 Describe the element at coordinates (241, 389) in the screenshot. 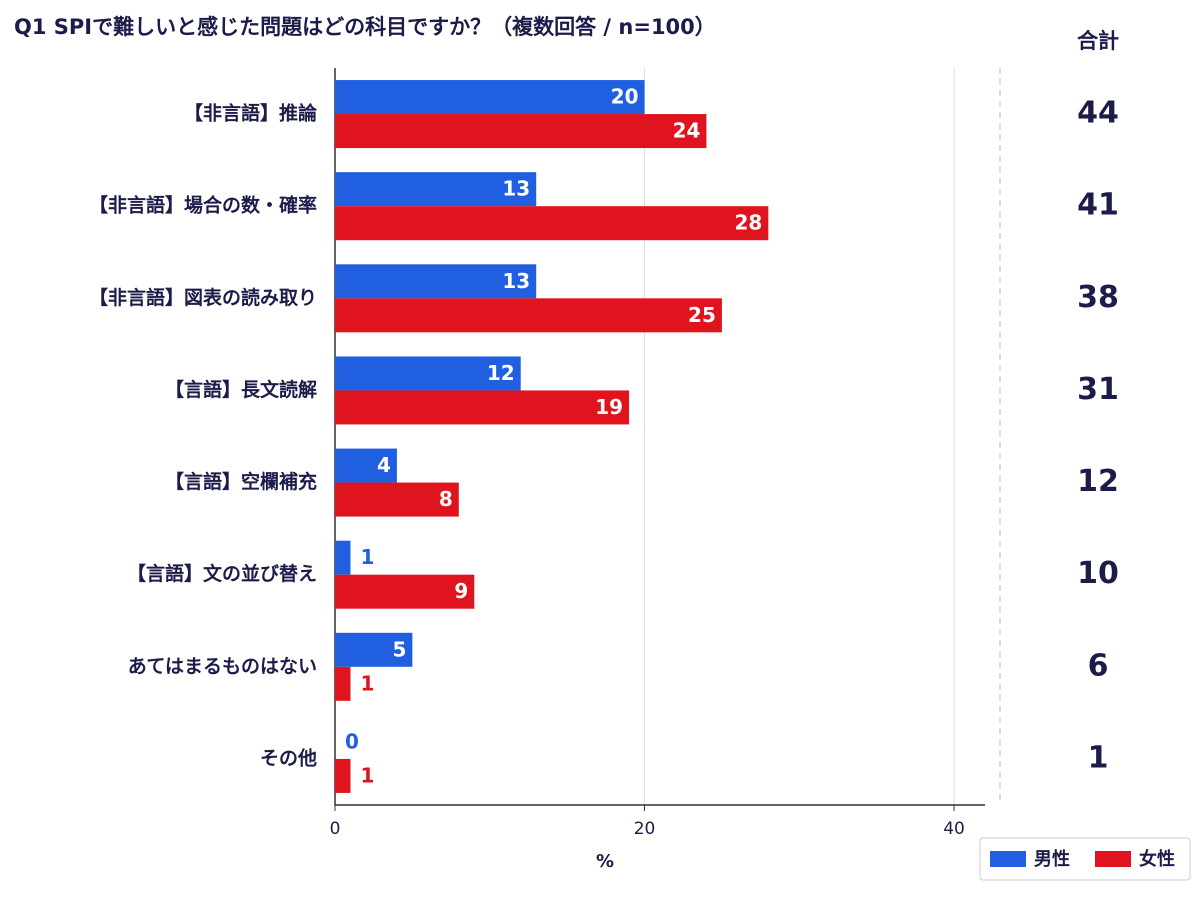

I see `y-tick-label: 【言語】長文読解` at that location.